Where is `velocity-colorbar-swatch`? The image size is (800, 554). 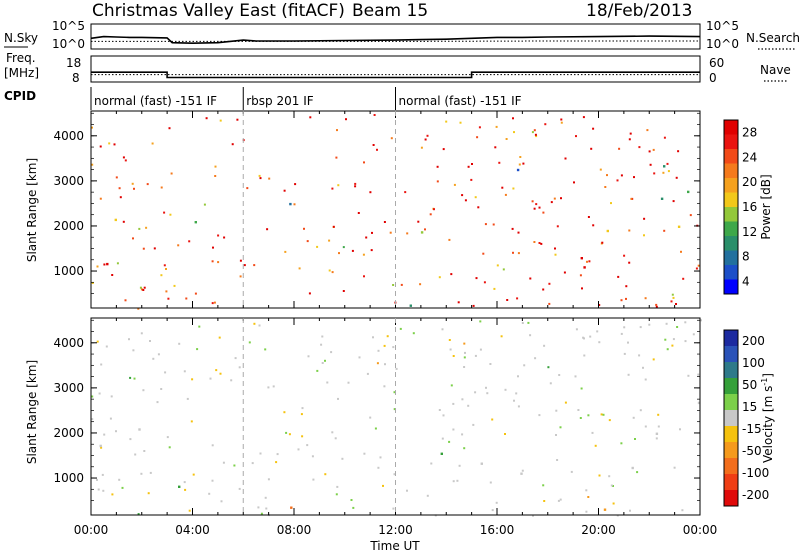
velocity-colorbar-swatch is located at coordinates (731, 482).